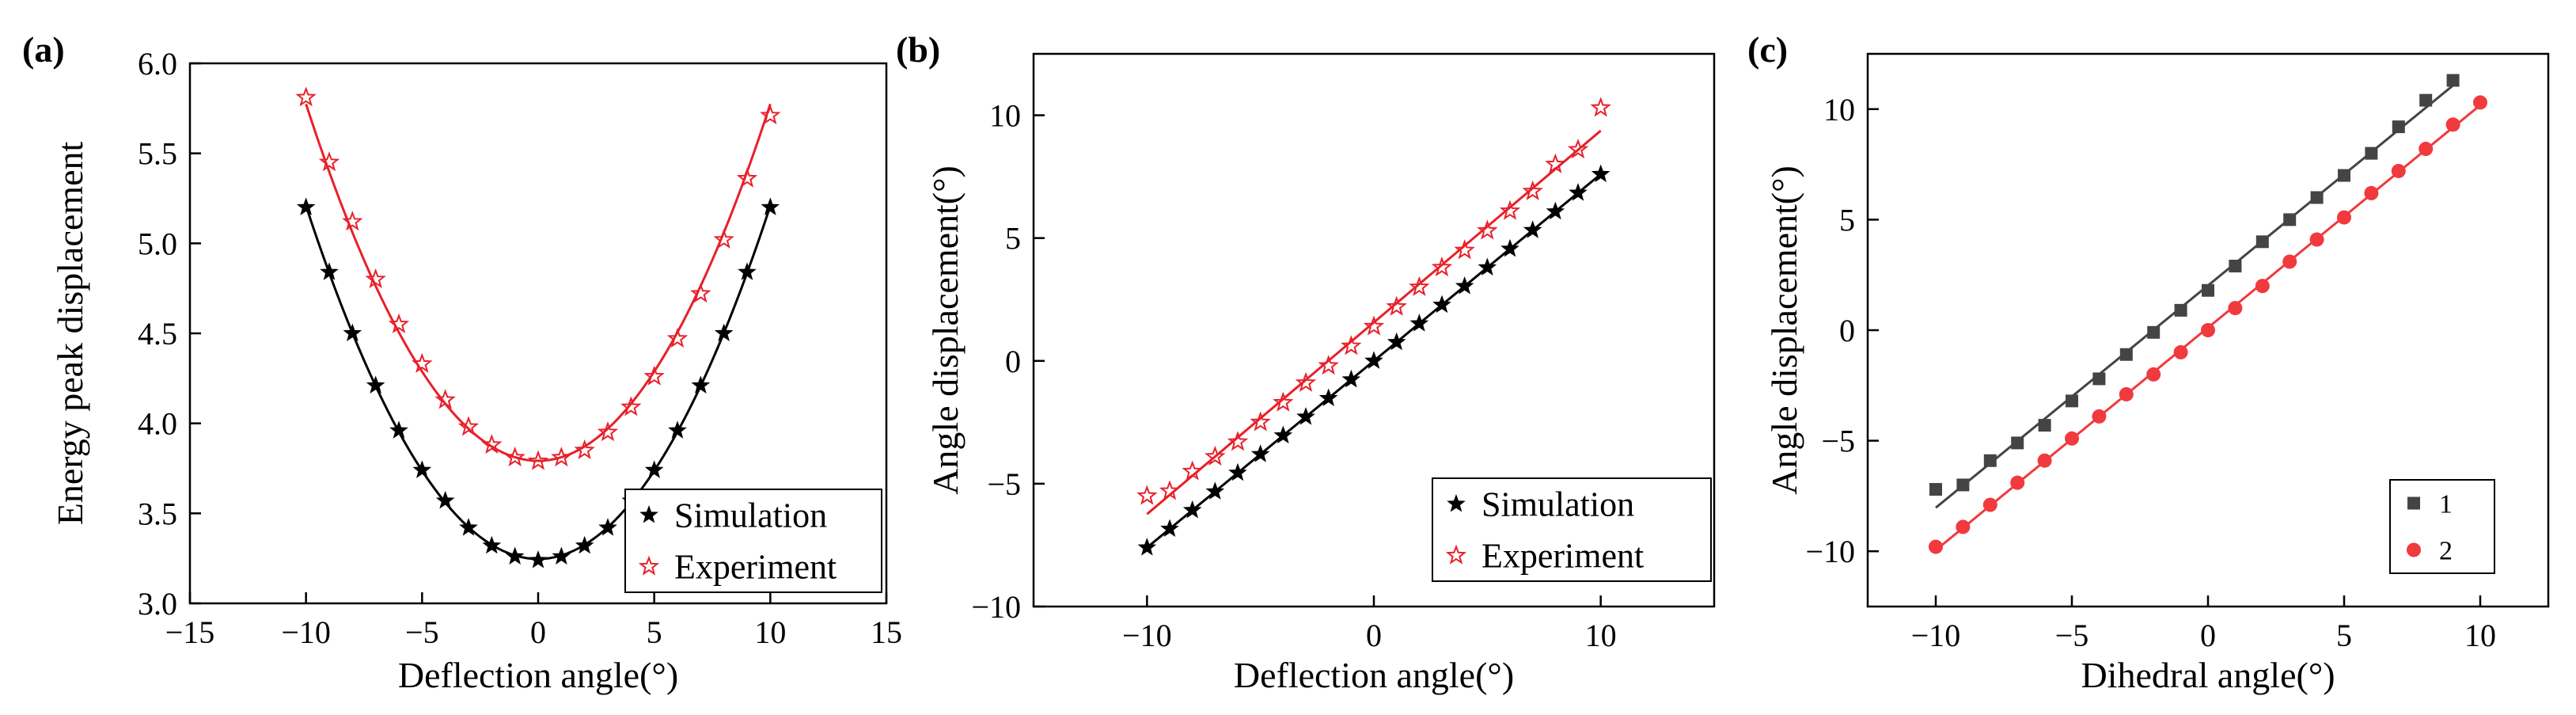  I want to click on y-tick-label: 3.0, so click(157, 604).